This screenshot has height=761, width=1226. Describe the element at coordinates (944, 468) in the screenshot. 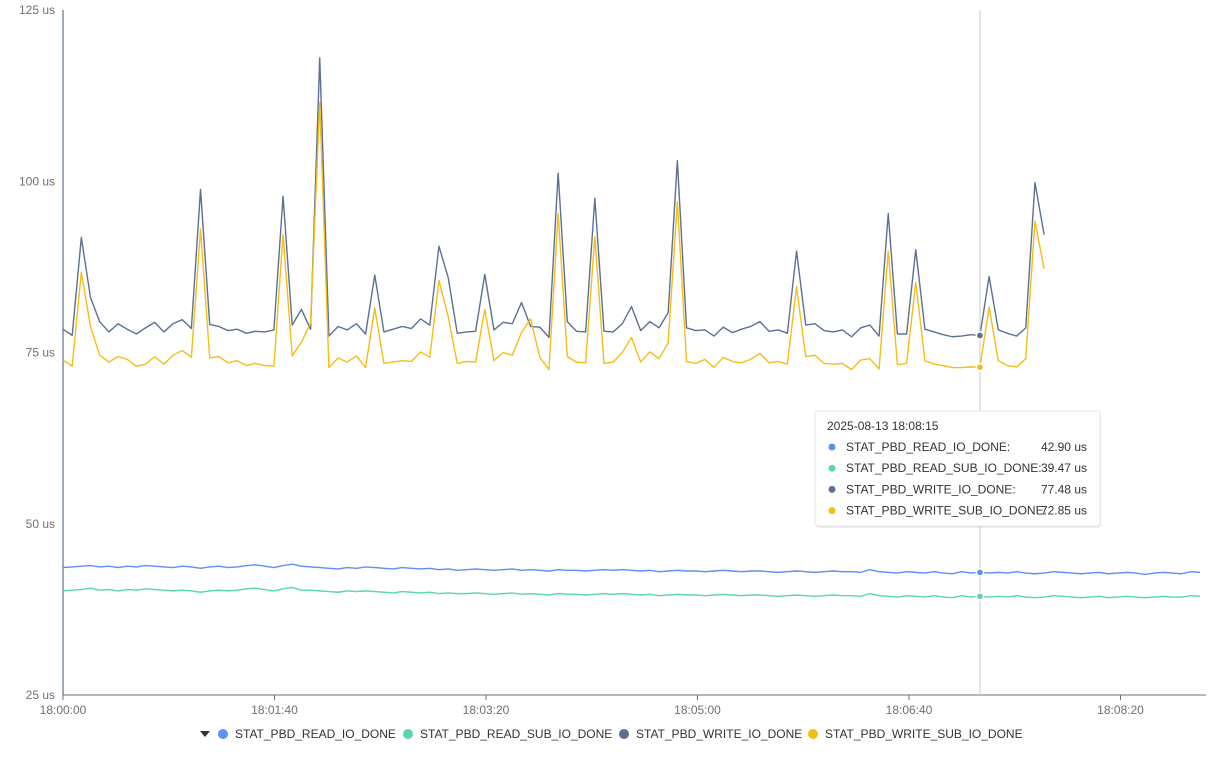

I see `tooltip-series-label: STAT_PBD_READ_SUB_IO_DONE:` at that location.